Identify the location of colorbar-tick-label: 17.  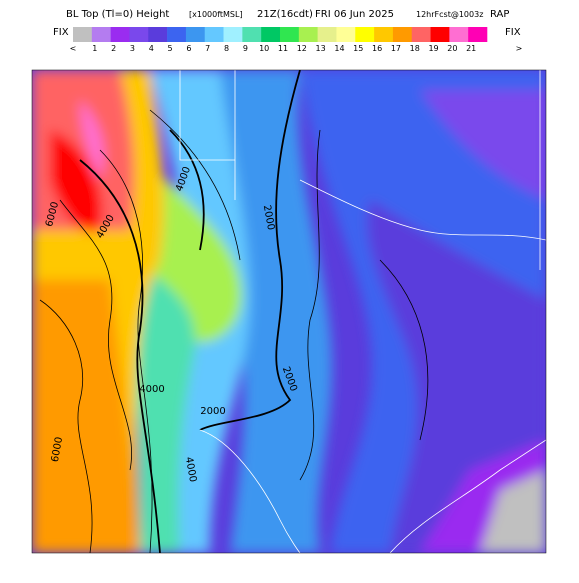
(396, 48).